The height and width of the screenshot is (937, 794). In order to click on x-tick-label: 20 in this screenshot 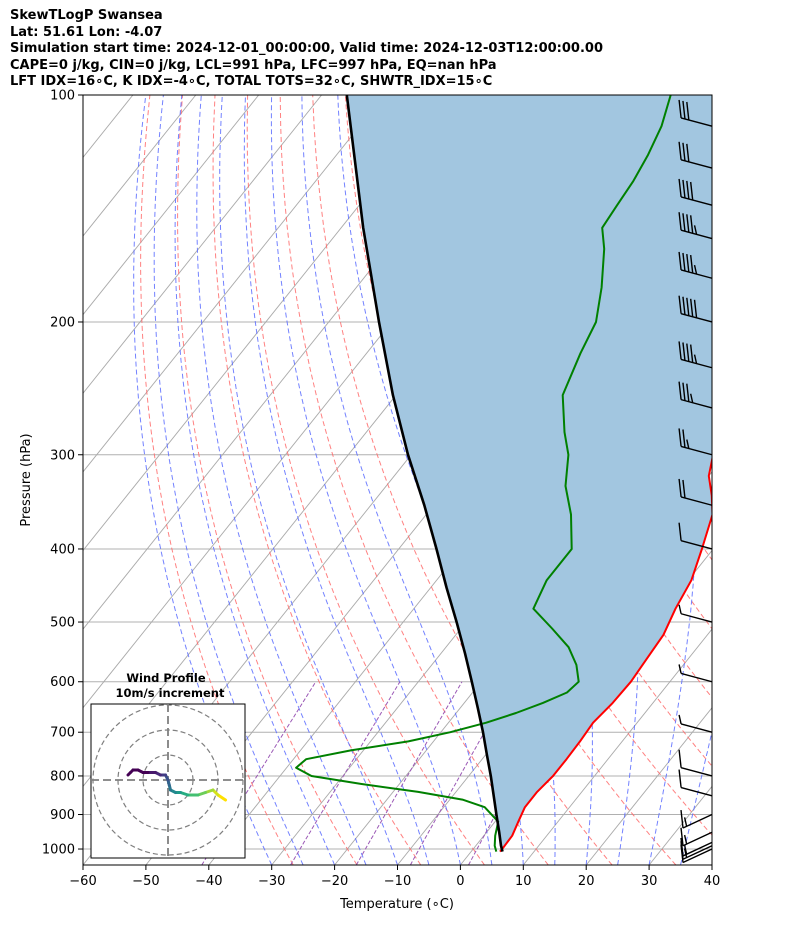, I will do `click(586, 881)`.